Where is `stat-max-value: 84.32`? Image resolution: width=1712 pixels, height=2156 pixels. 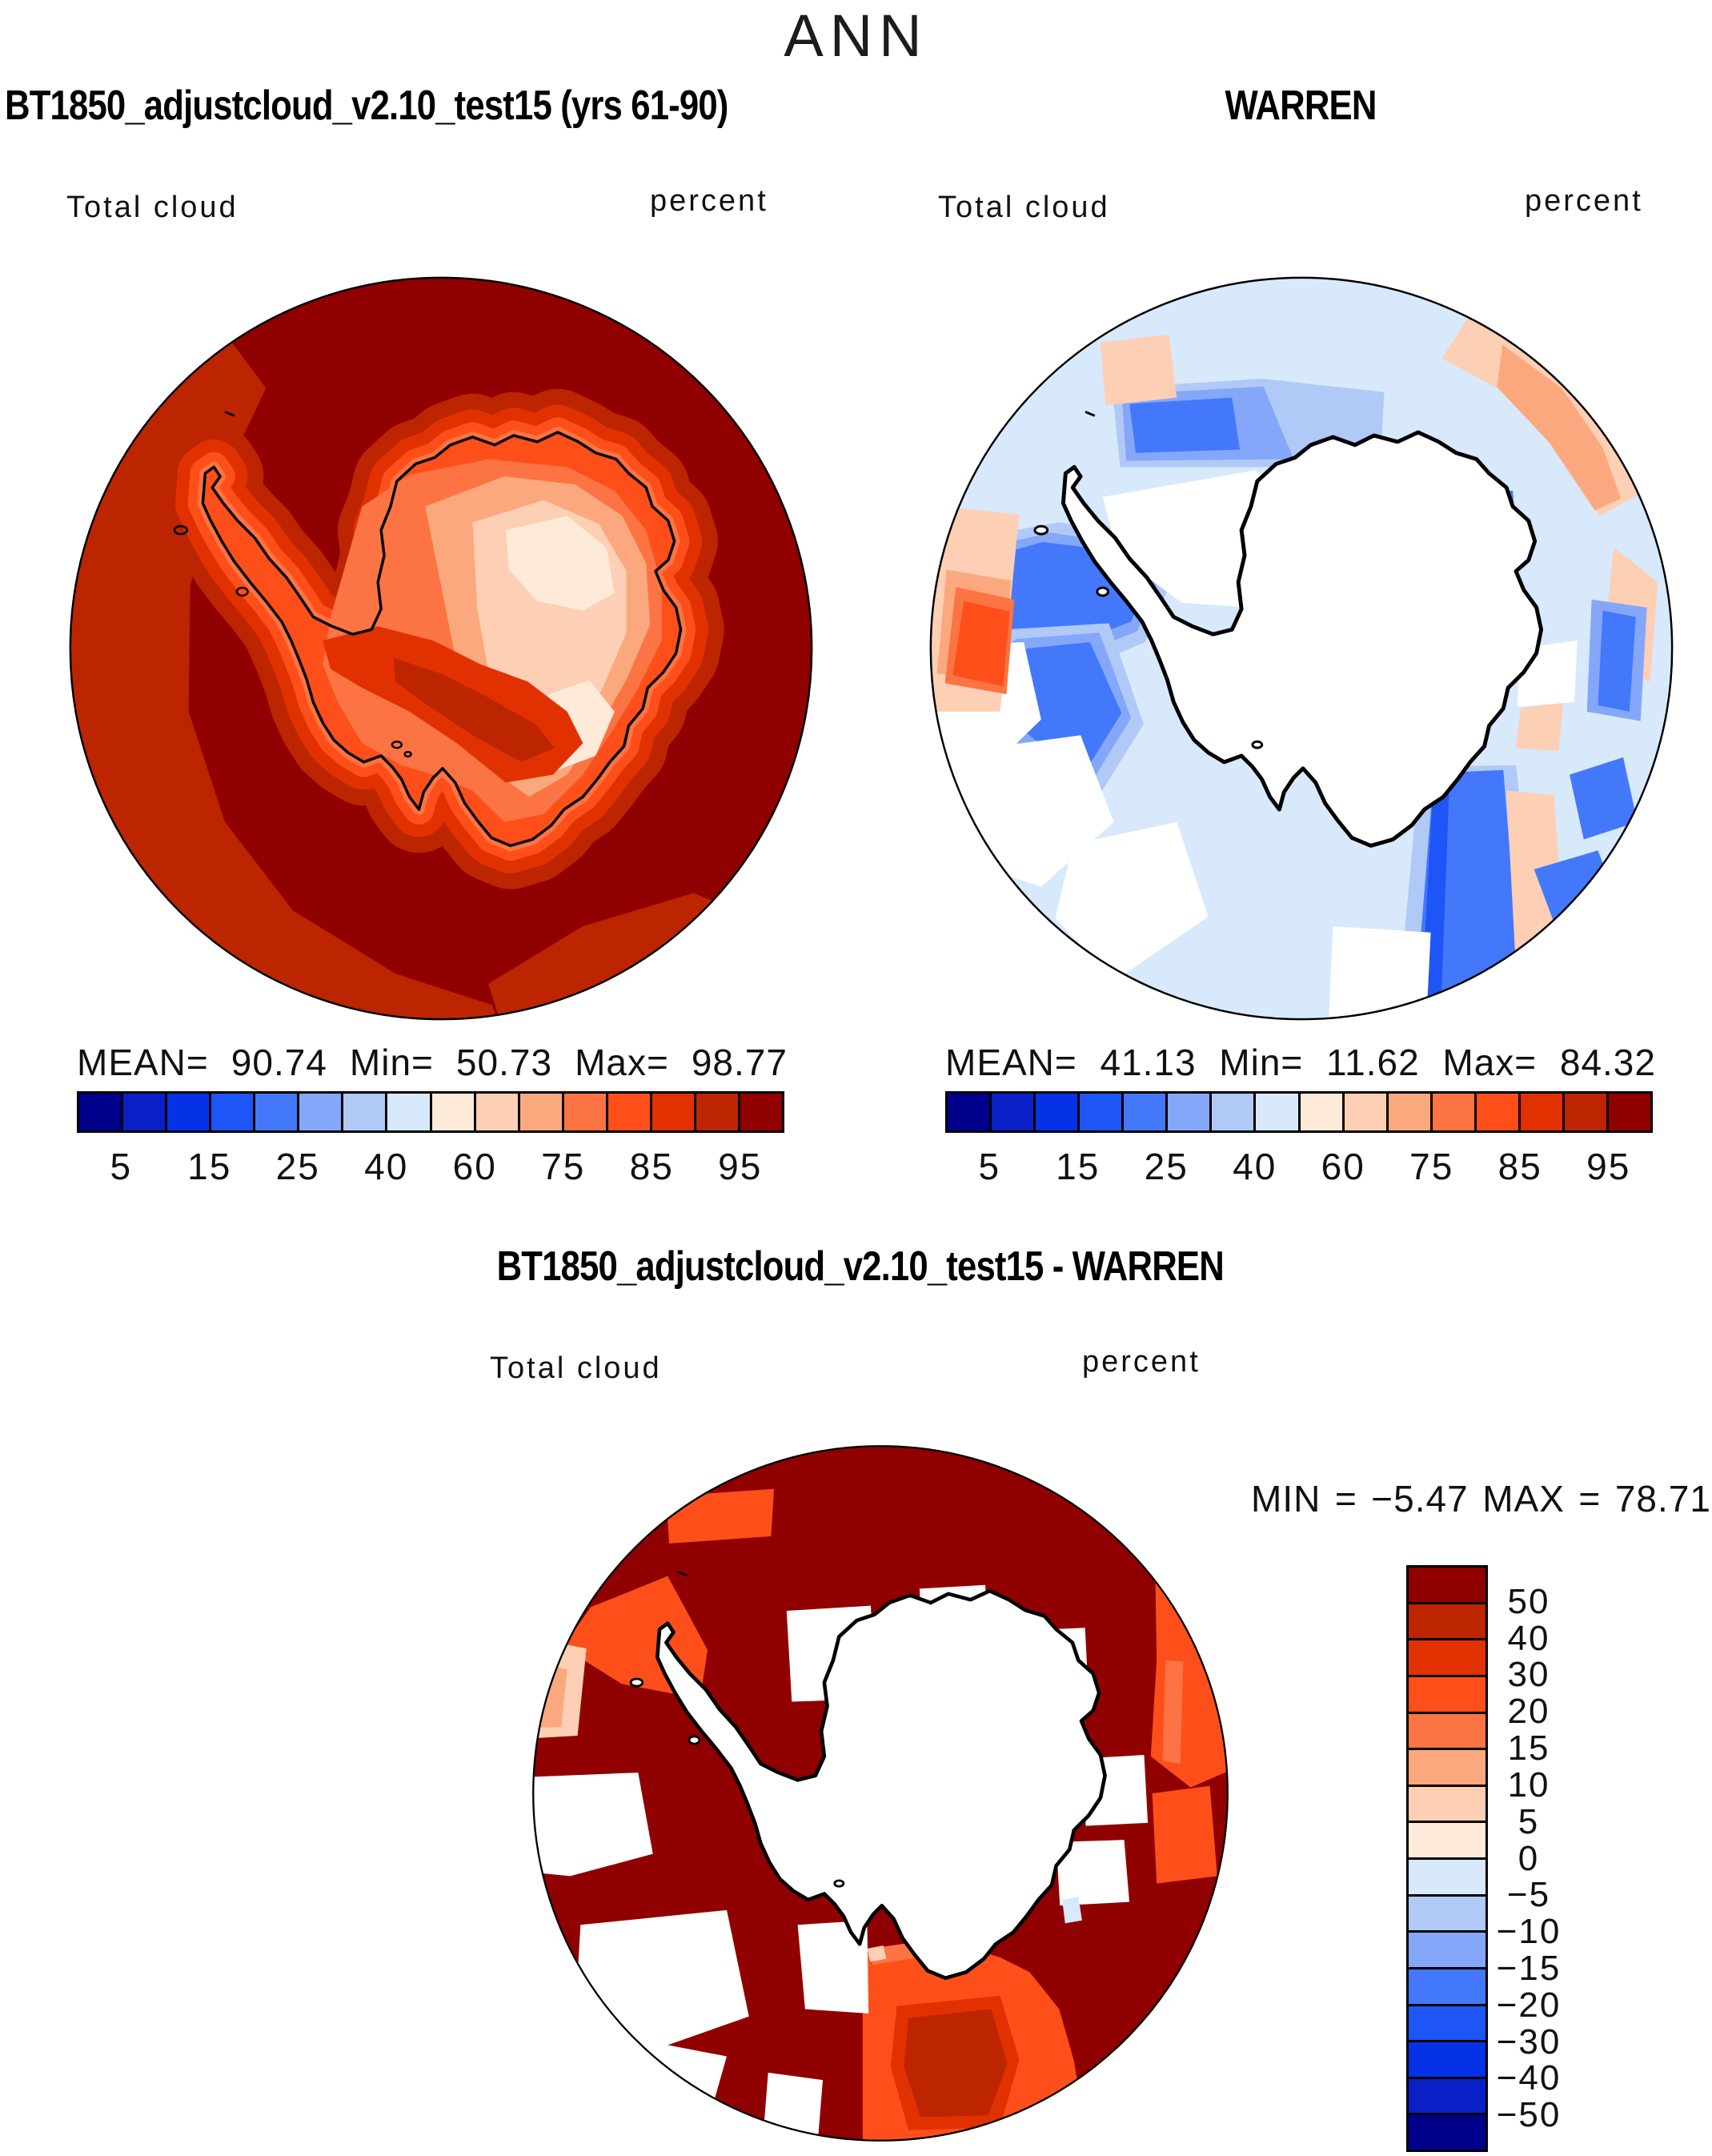 stat-max-value: 84.32 is located at coordinates (1608, 1062).